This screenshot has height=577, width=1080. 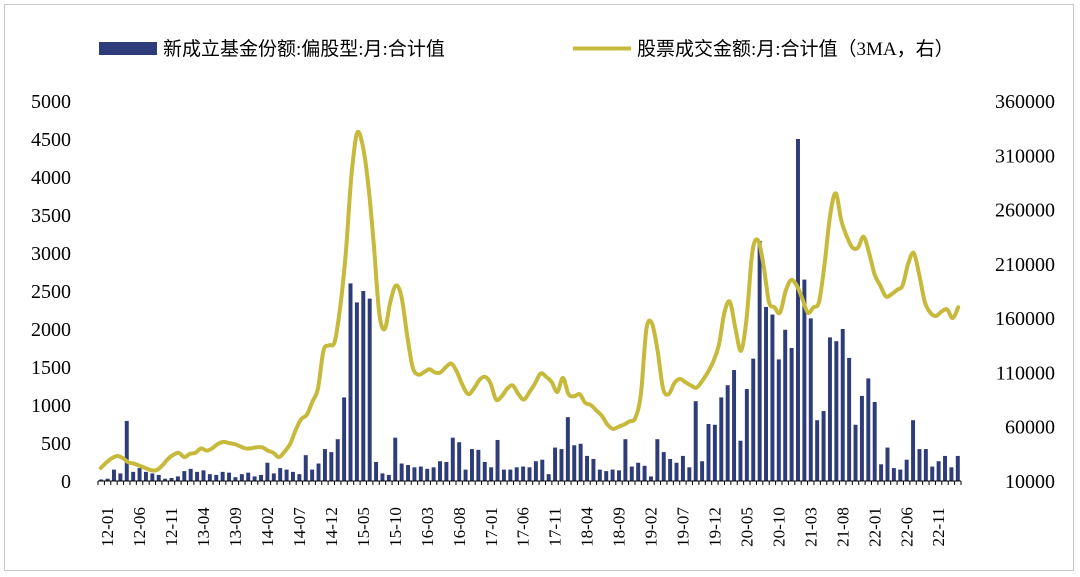 What do you see at coordinates (795, 49) in the screenshot?
I see `legend-line-label: 股票成交金额:月:合计值（3MA，右）` at bounding box center [795, 49].